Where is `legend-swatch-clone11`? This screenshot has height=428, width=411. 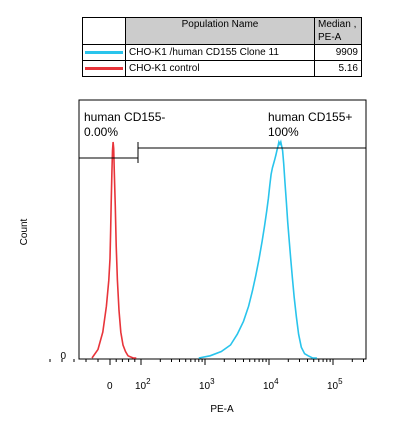 legend-swatch-clone11 is located at coordinates (104, 52).